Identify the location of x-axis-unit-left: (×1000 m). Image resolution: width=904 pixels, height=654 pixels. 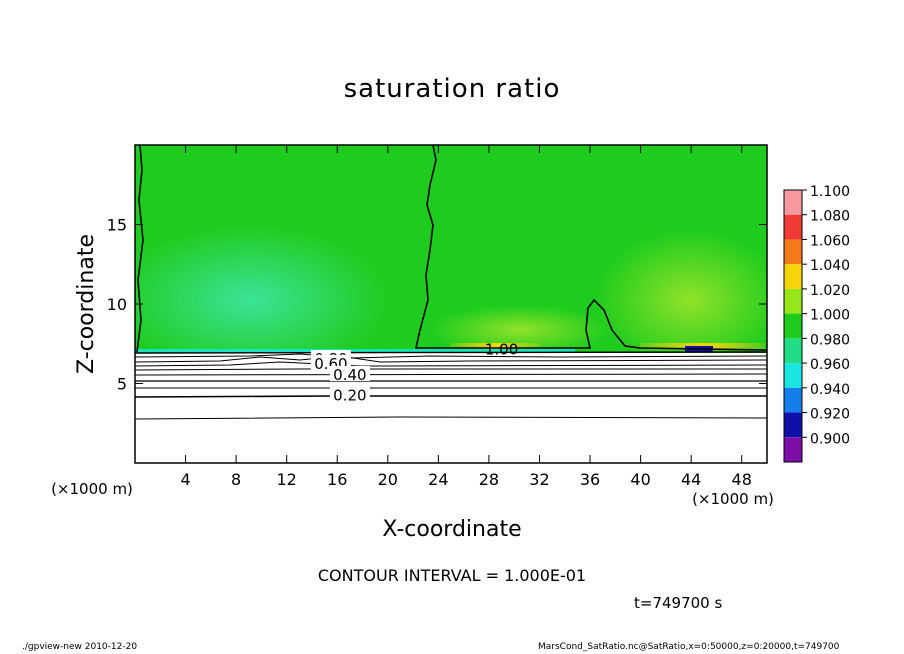
(92, 489).